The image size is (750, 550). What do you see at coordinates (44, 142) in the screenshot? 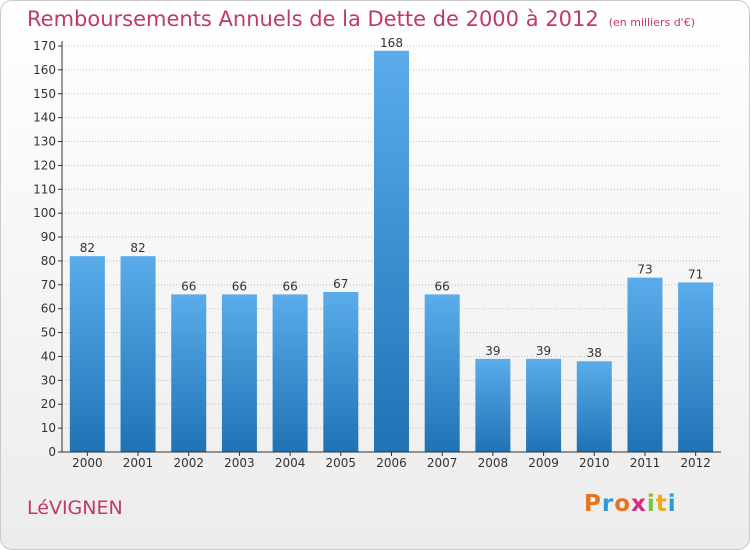
I see `y-tick-label: 130` at bounding box center [44, 142].